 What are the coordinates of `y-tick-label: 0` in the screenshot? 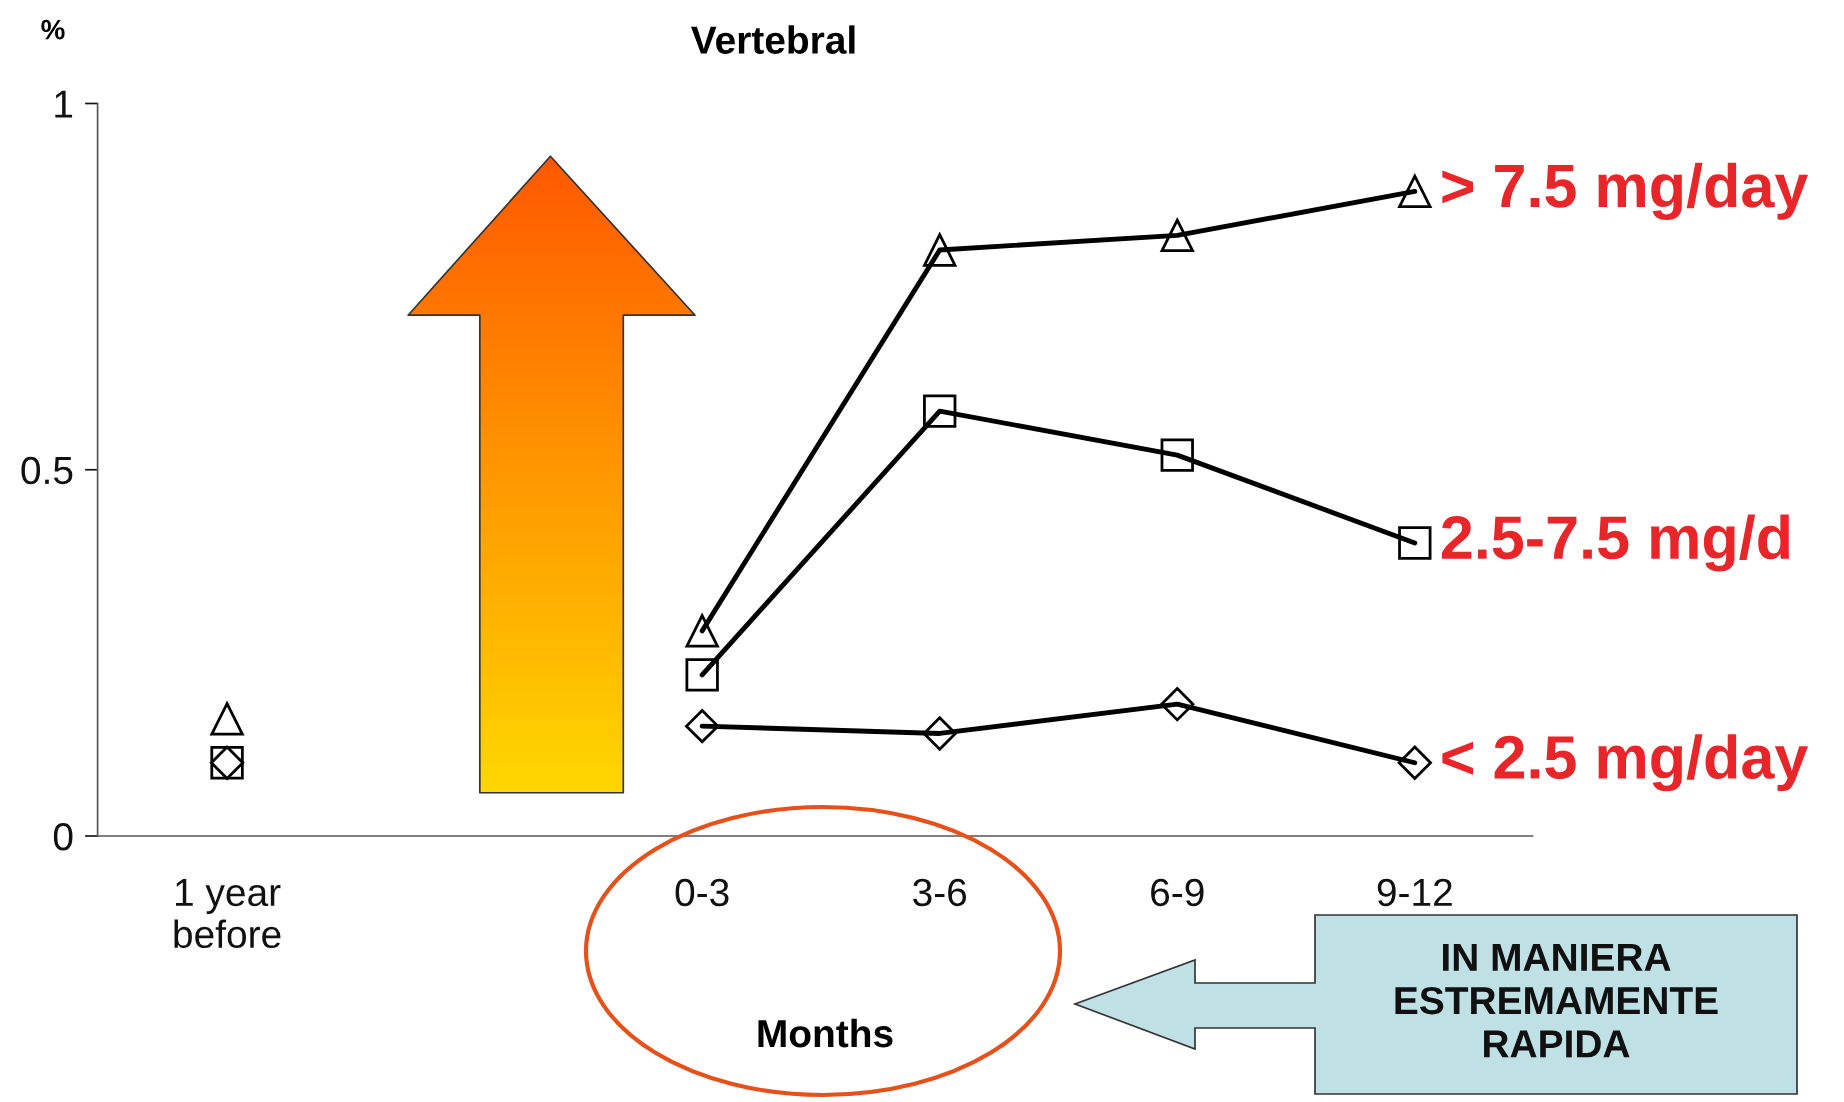 It's located at (63, 836).